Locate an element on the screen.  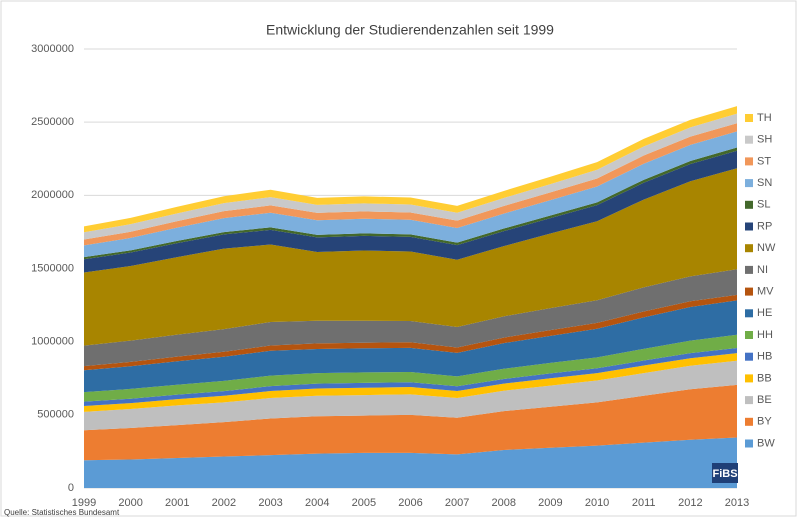
y-tick-label: 500000 is located at coordinates (55, 415).